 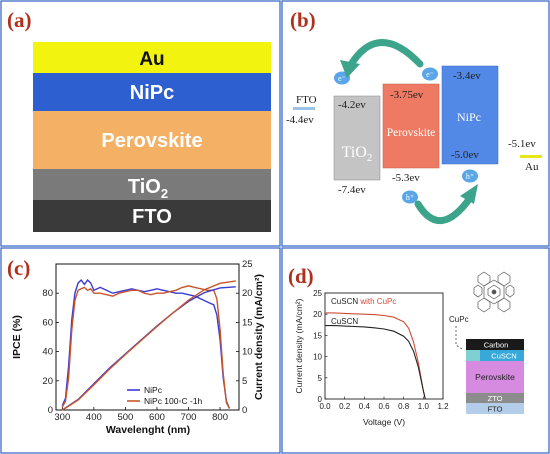 I want to click on ipce-x-tick-label: 400, so click(x=94, y=417).